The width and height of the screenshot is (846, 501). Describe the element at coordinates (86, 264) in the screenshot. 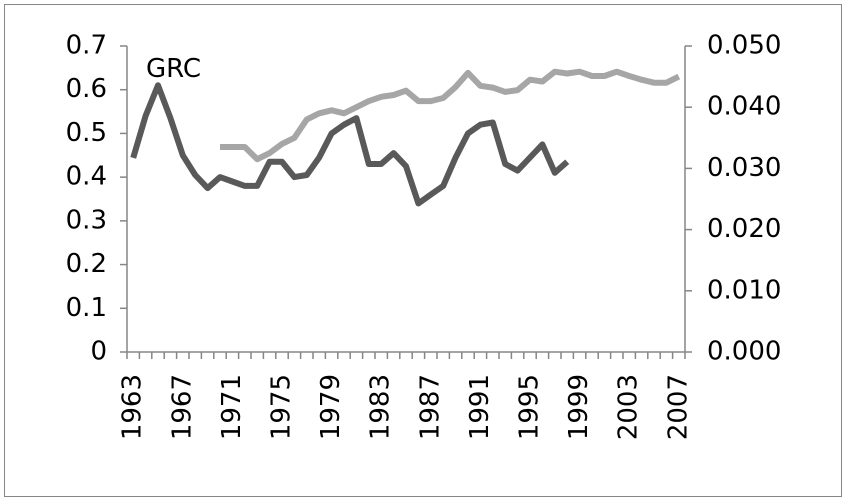

I see `y-tick-label: 0.2` at that location.